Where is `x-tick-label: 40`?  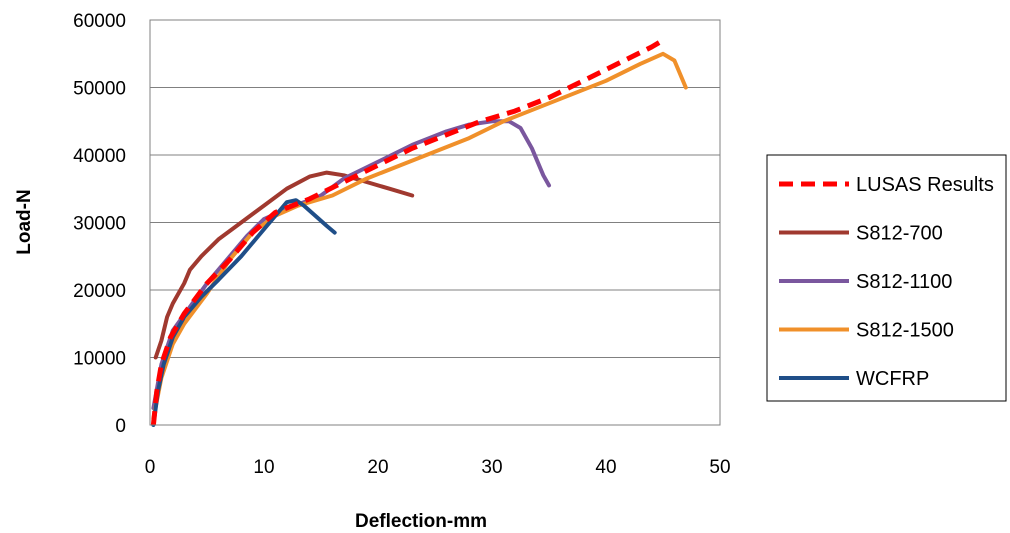
x-tick-label: 40 is located at coordinates (605, 467).